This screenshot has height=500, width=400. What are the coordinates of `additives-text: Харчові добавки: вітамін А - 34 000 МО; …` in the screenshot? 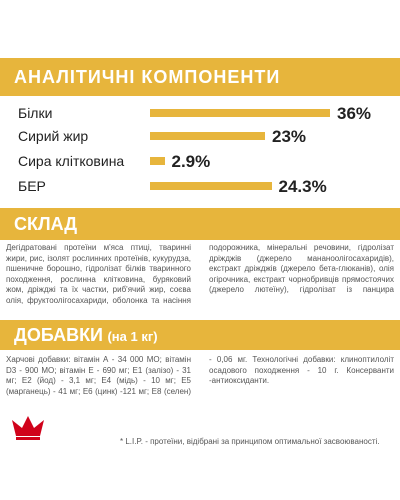 It's located at (200, 375).